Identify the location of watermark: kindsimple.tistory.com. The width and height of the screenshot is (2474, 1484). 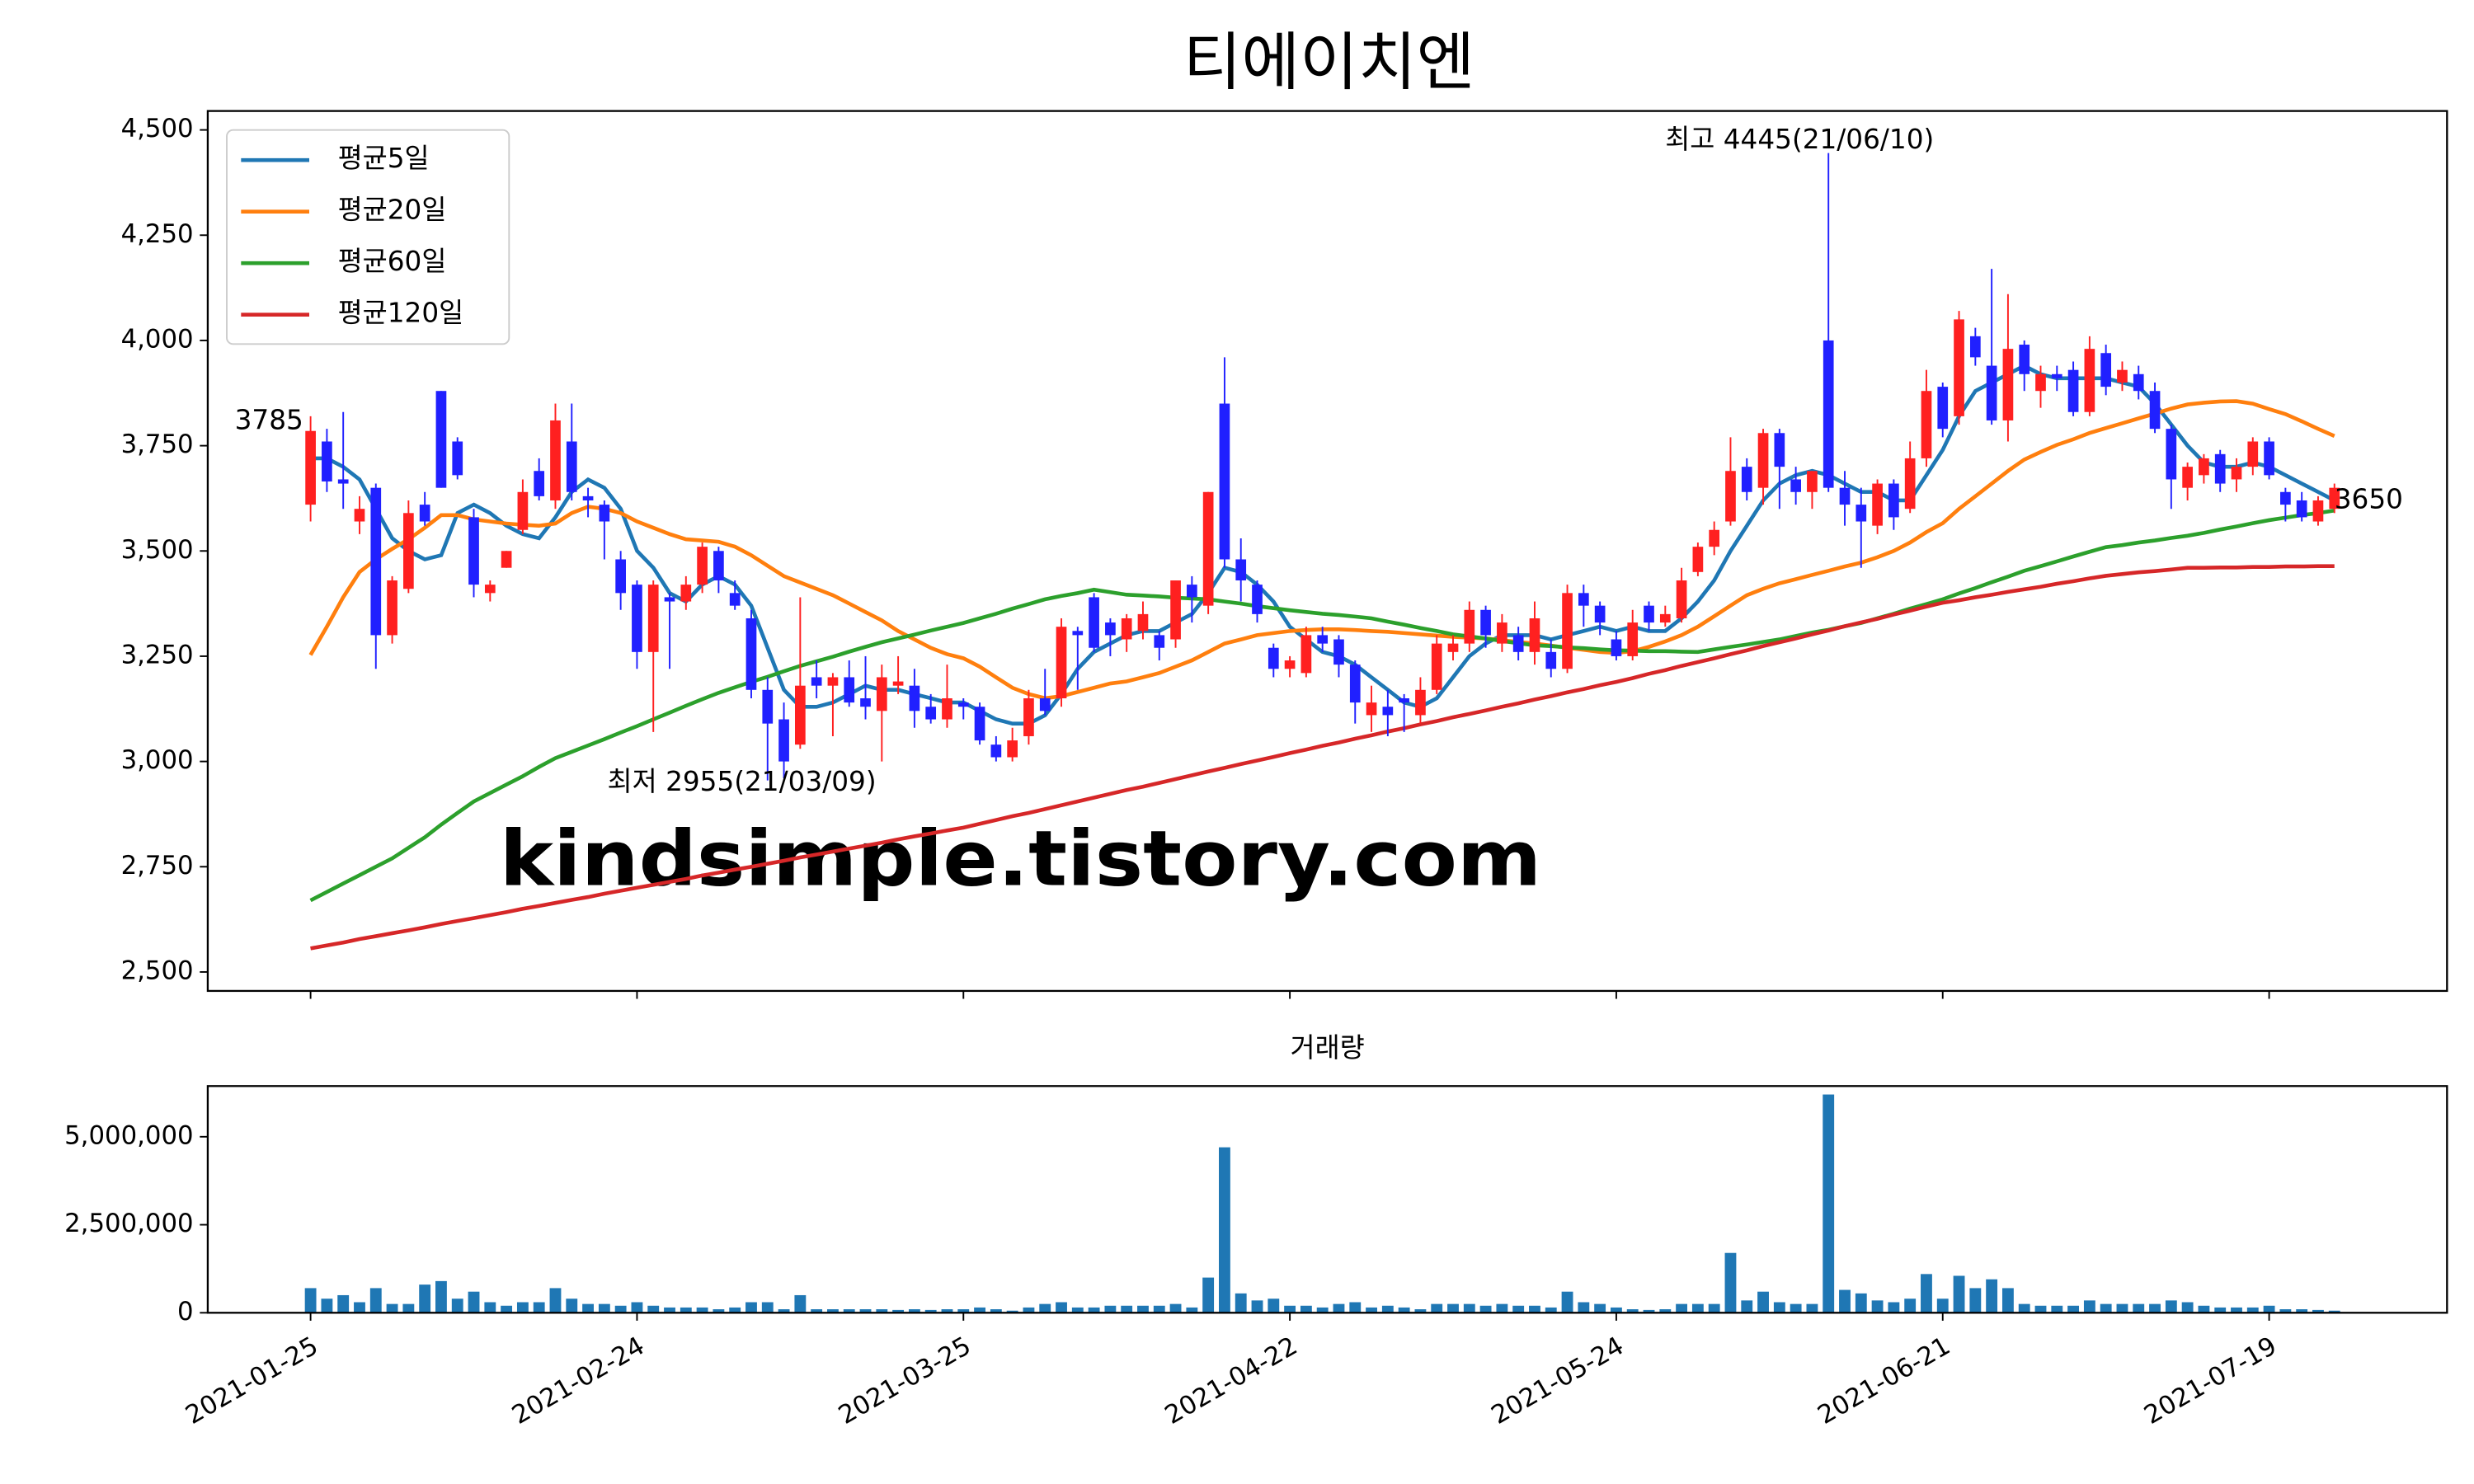
(1020, 858).